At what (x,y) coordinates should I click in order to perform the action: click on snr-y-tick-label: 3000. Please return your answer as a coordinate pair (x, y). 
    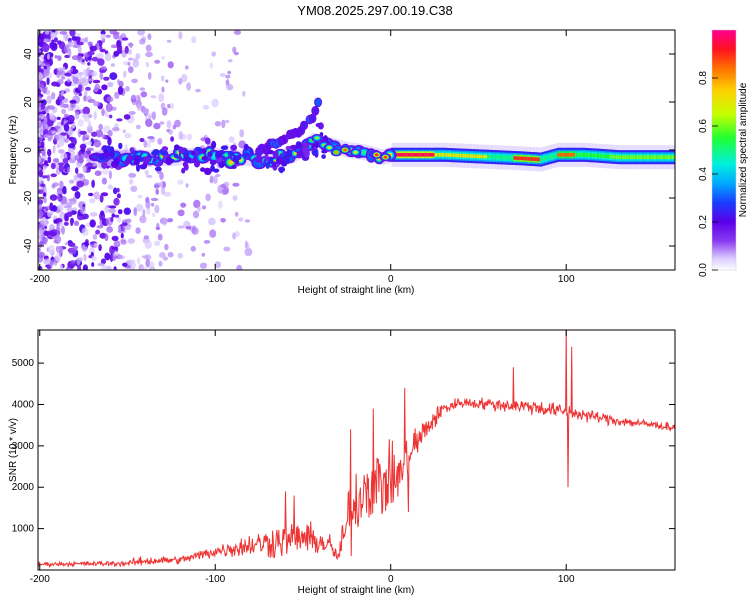
    Looking at the image, I should click on (23, 446).